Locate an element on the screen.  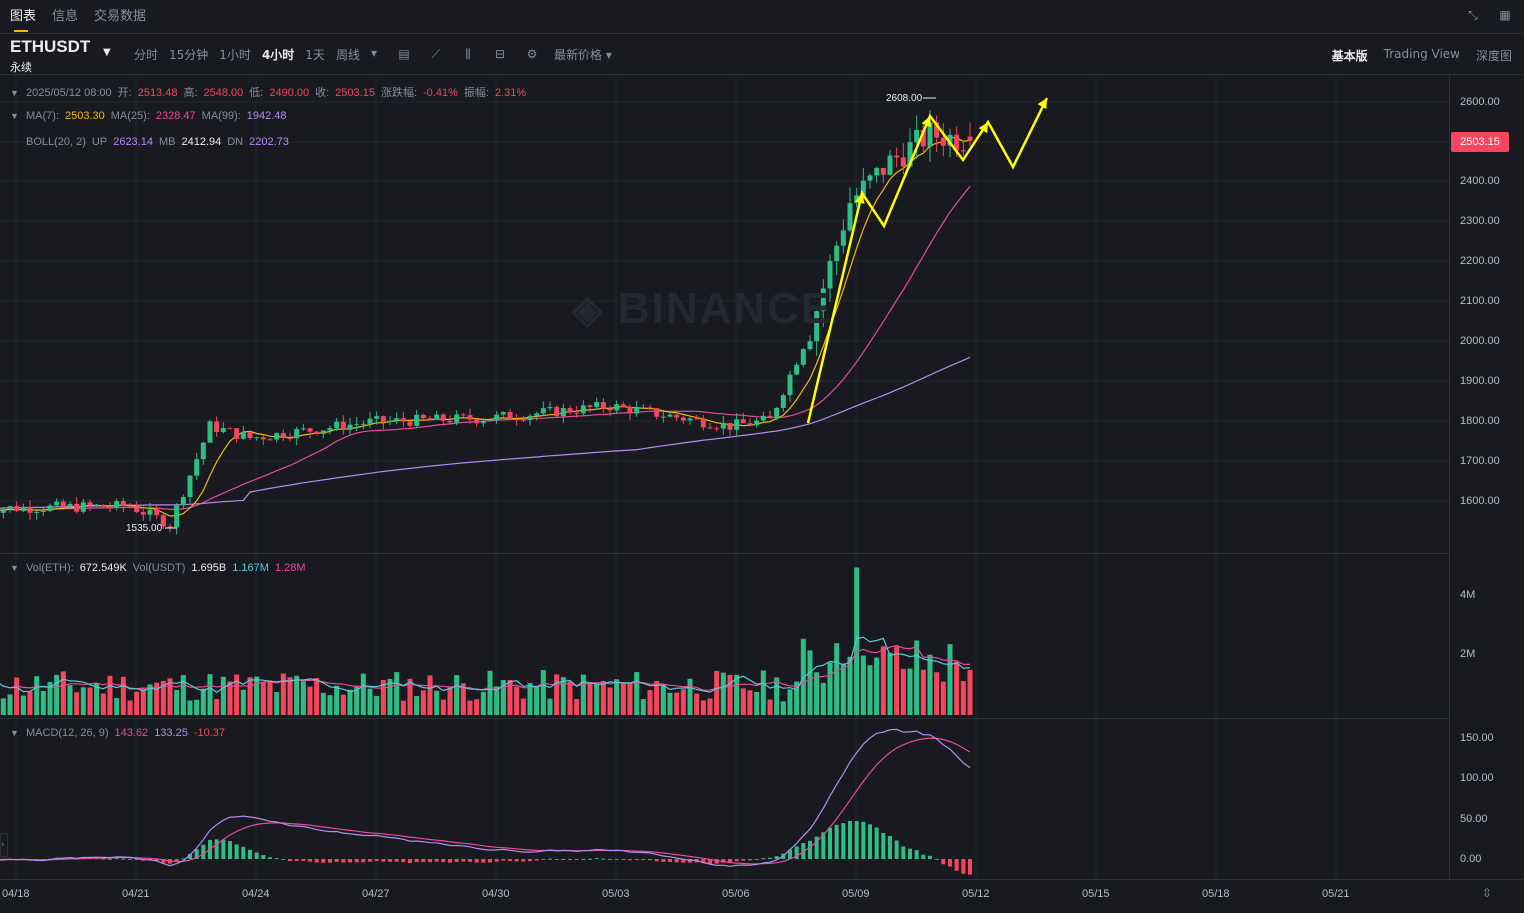
symbol-name: ETHUSDT is located at coordinates (50, 46).